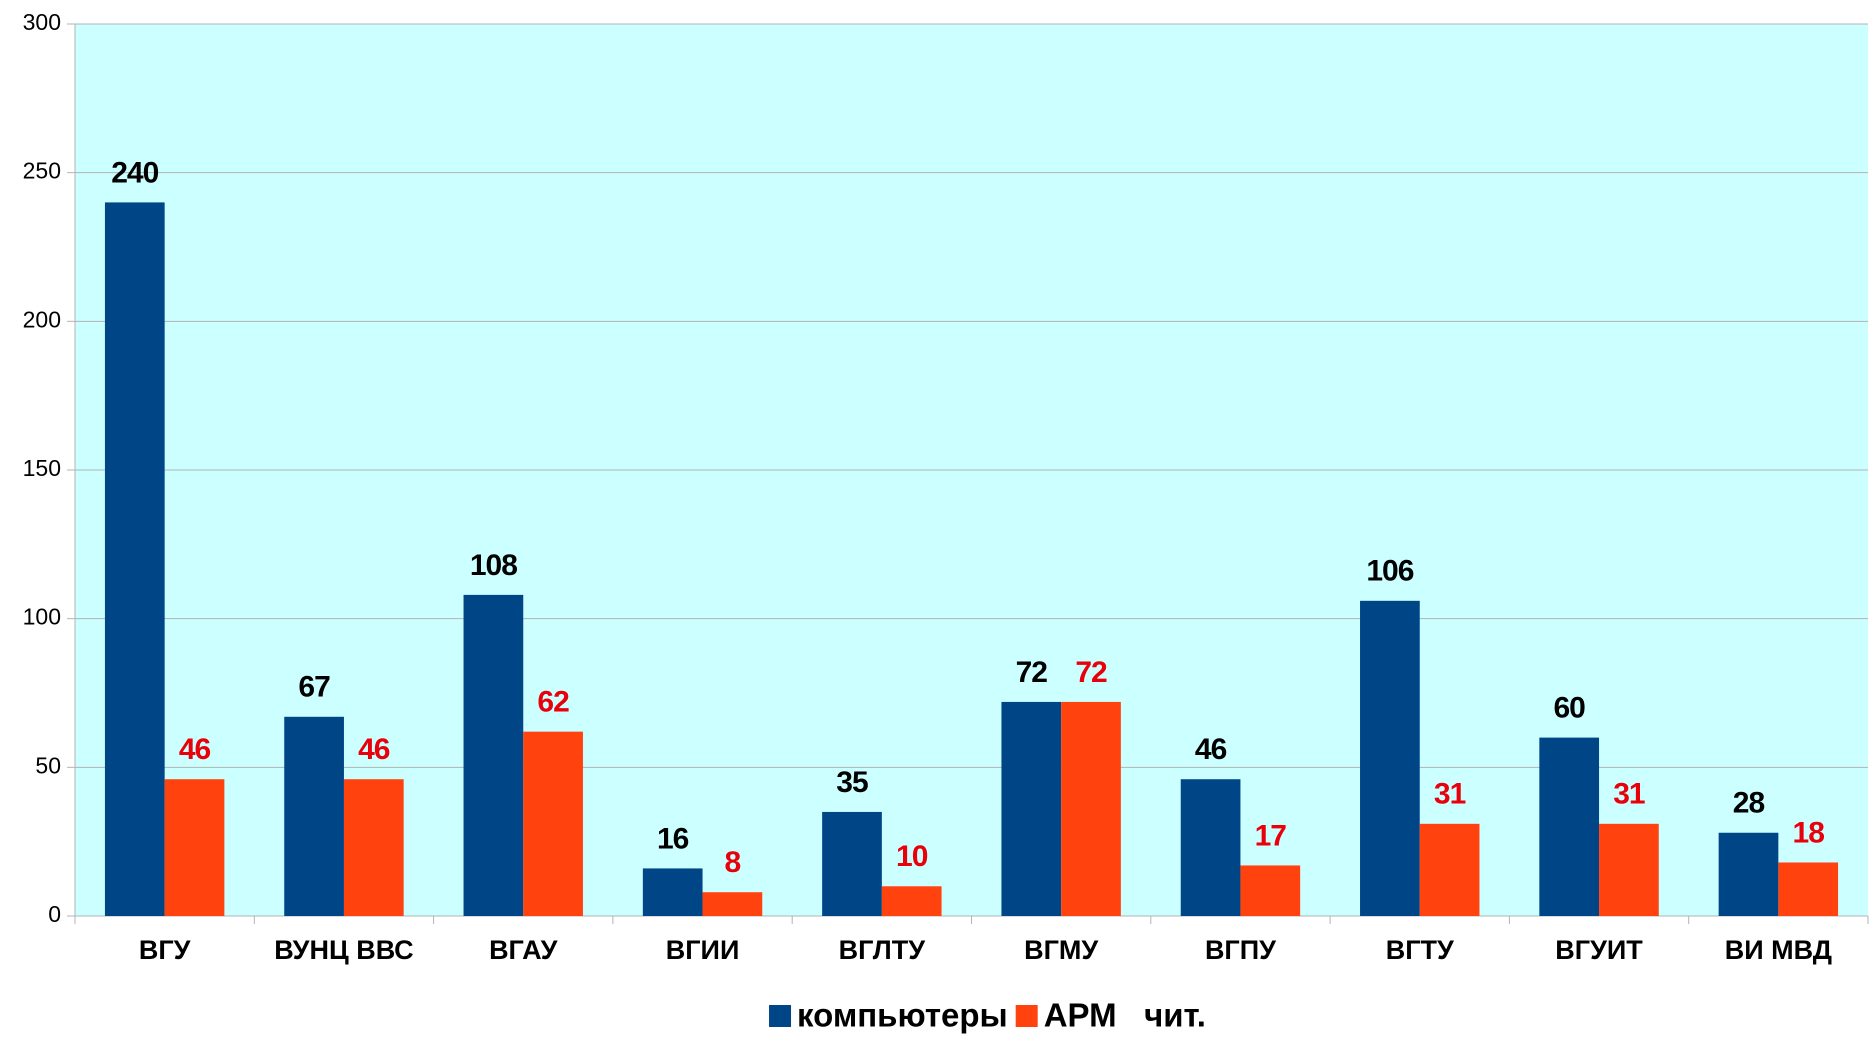  What do you see at coordinates (54, 914) in the screenshot?
I see `y-tick-label: 0` at bounding box center [54, 914].